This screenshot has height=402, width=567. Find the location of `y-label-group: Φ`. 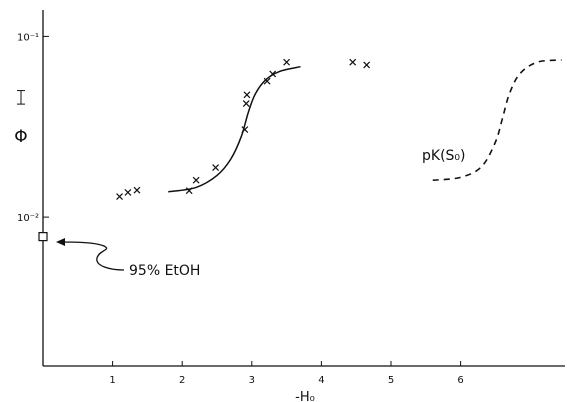

y-label-group: Φ is located at coordinates (21, 118).